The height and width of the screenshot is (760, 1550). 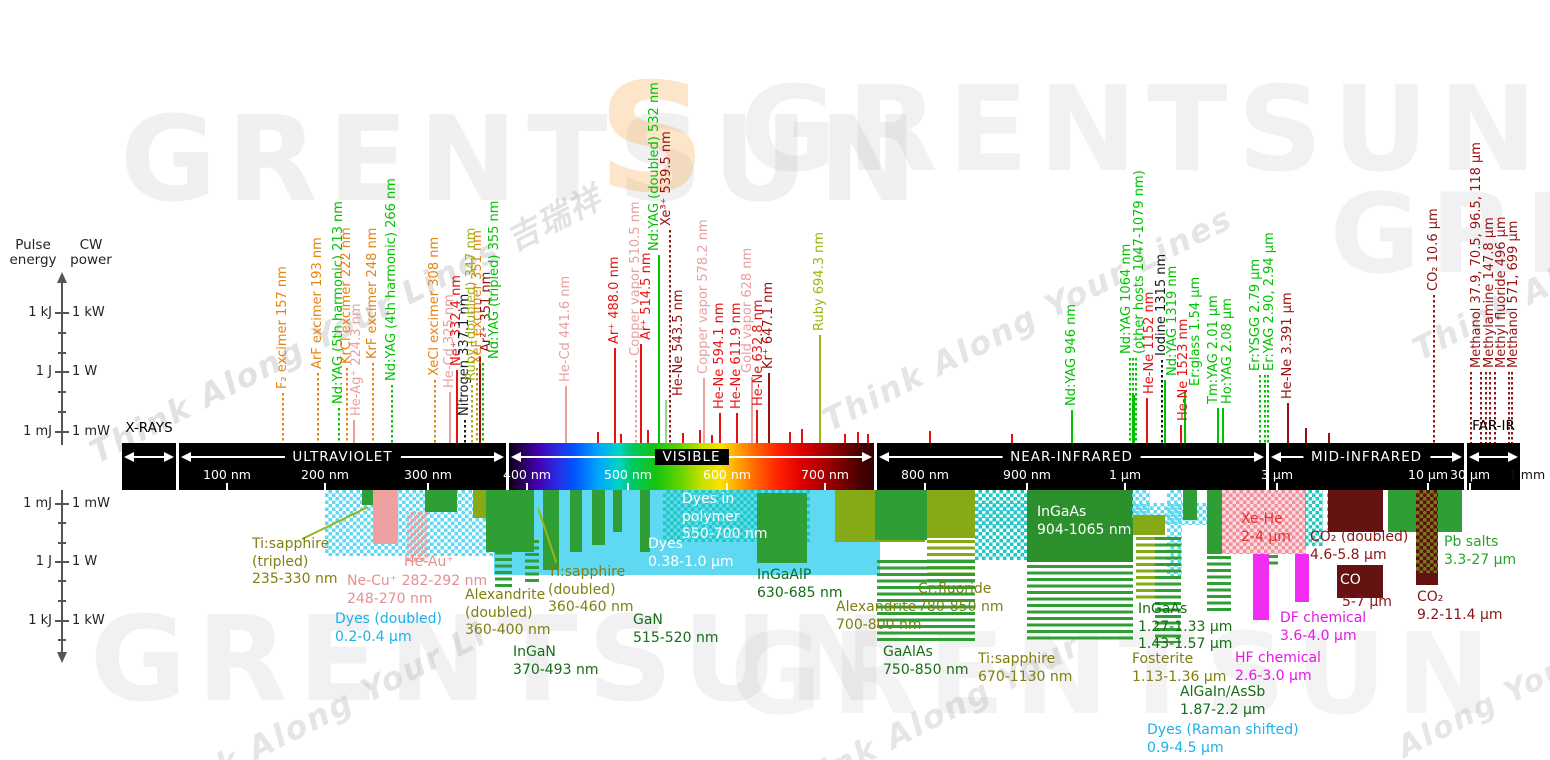 I want to click on laser-line-label: Kr⁺ 647.1 nm, so click(x=768, y=325).